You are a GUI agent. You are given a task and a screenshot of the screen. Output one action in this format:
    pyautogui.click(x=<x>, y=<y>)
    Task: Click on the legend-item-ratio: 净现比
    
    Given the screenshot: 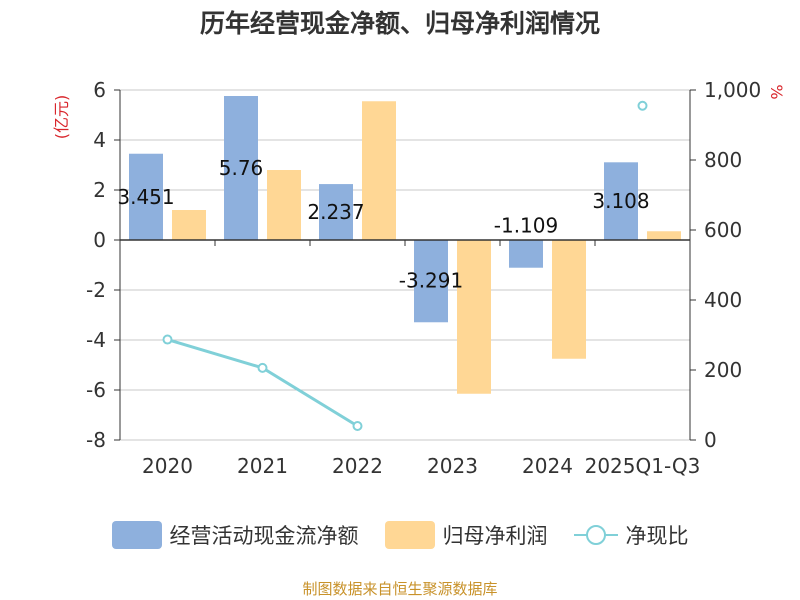 What is the action you would take?
    pyautogui.click(x=631, y=535)
    